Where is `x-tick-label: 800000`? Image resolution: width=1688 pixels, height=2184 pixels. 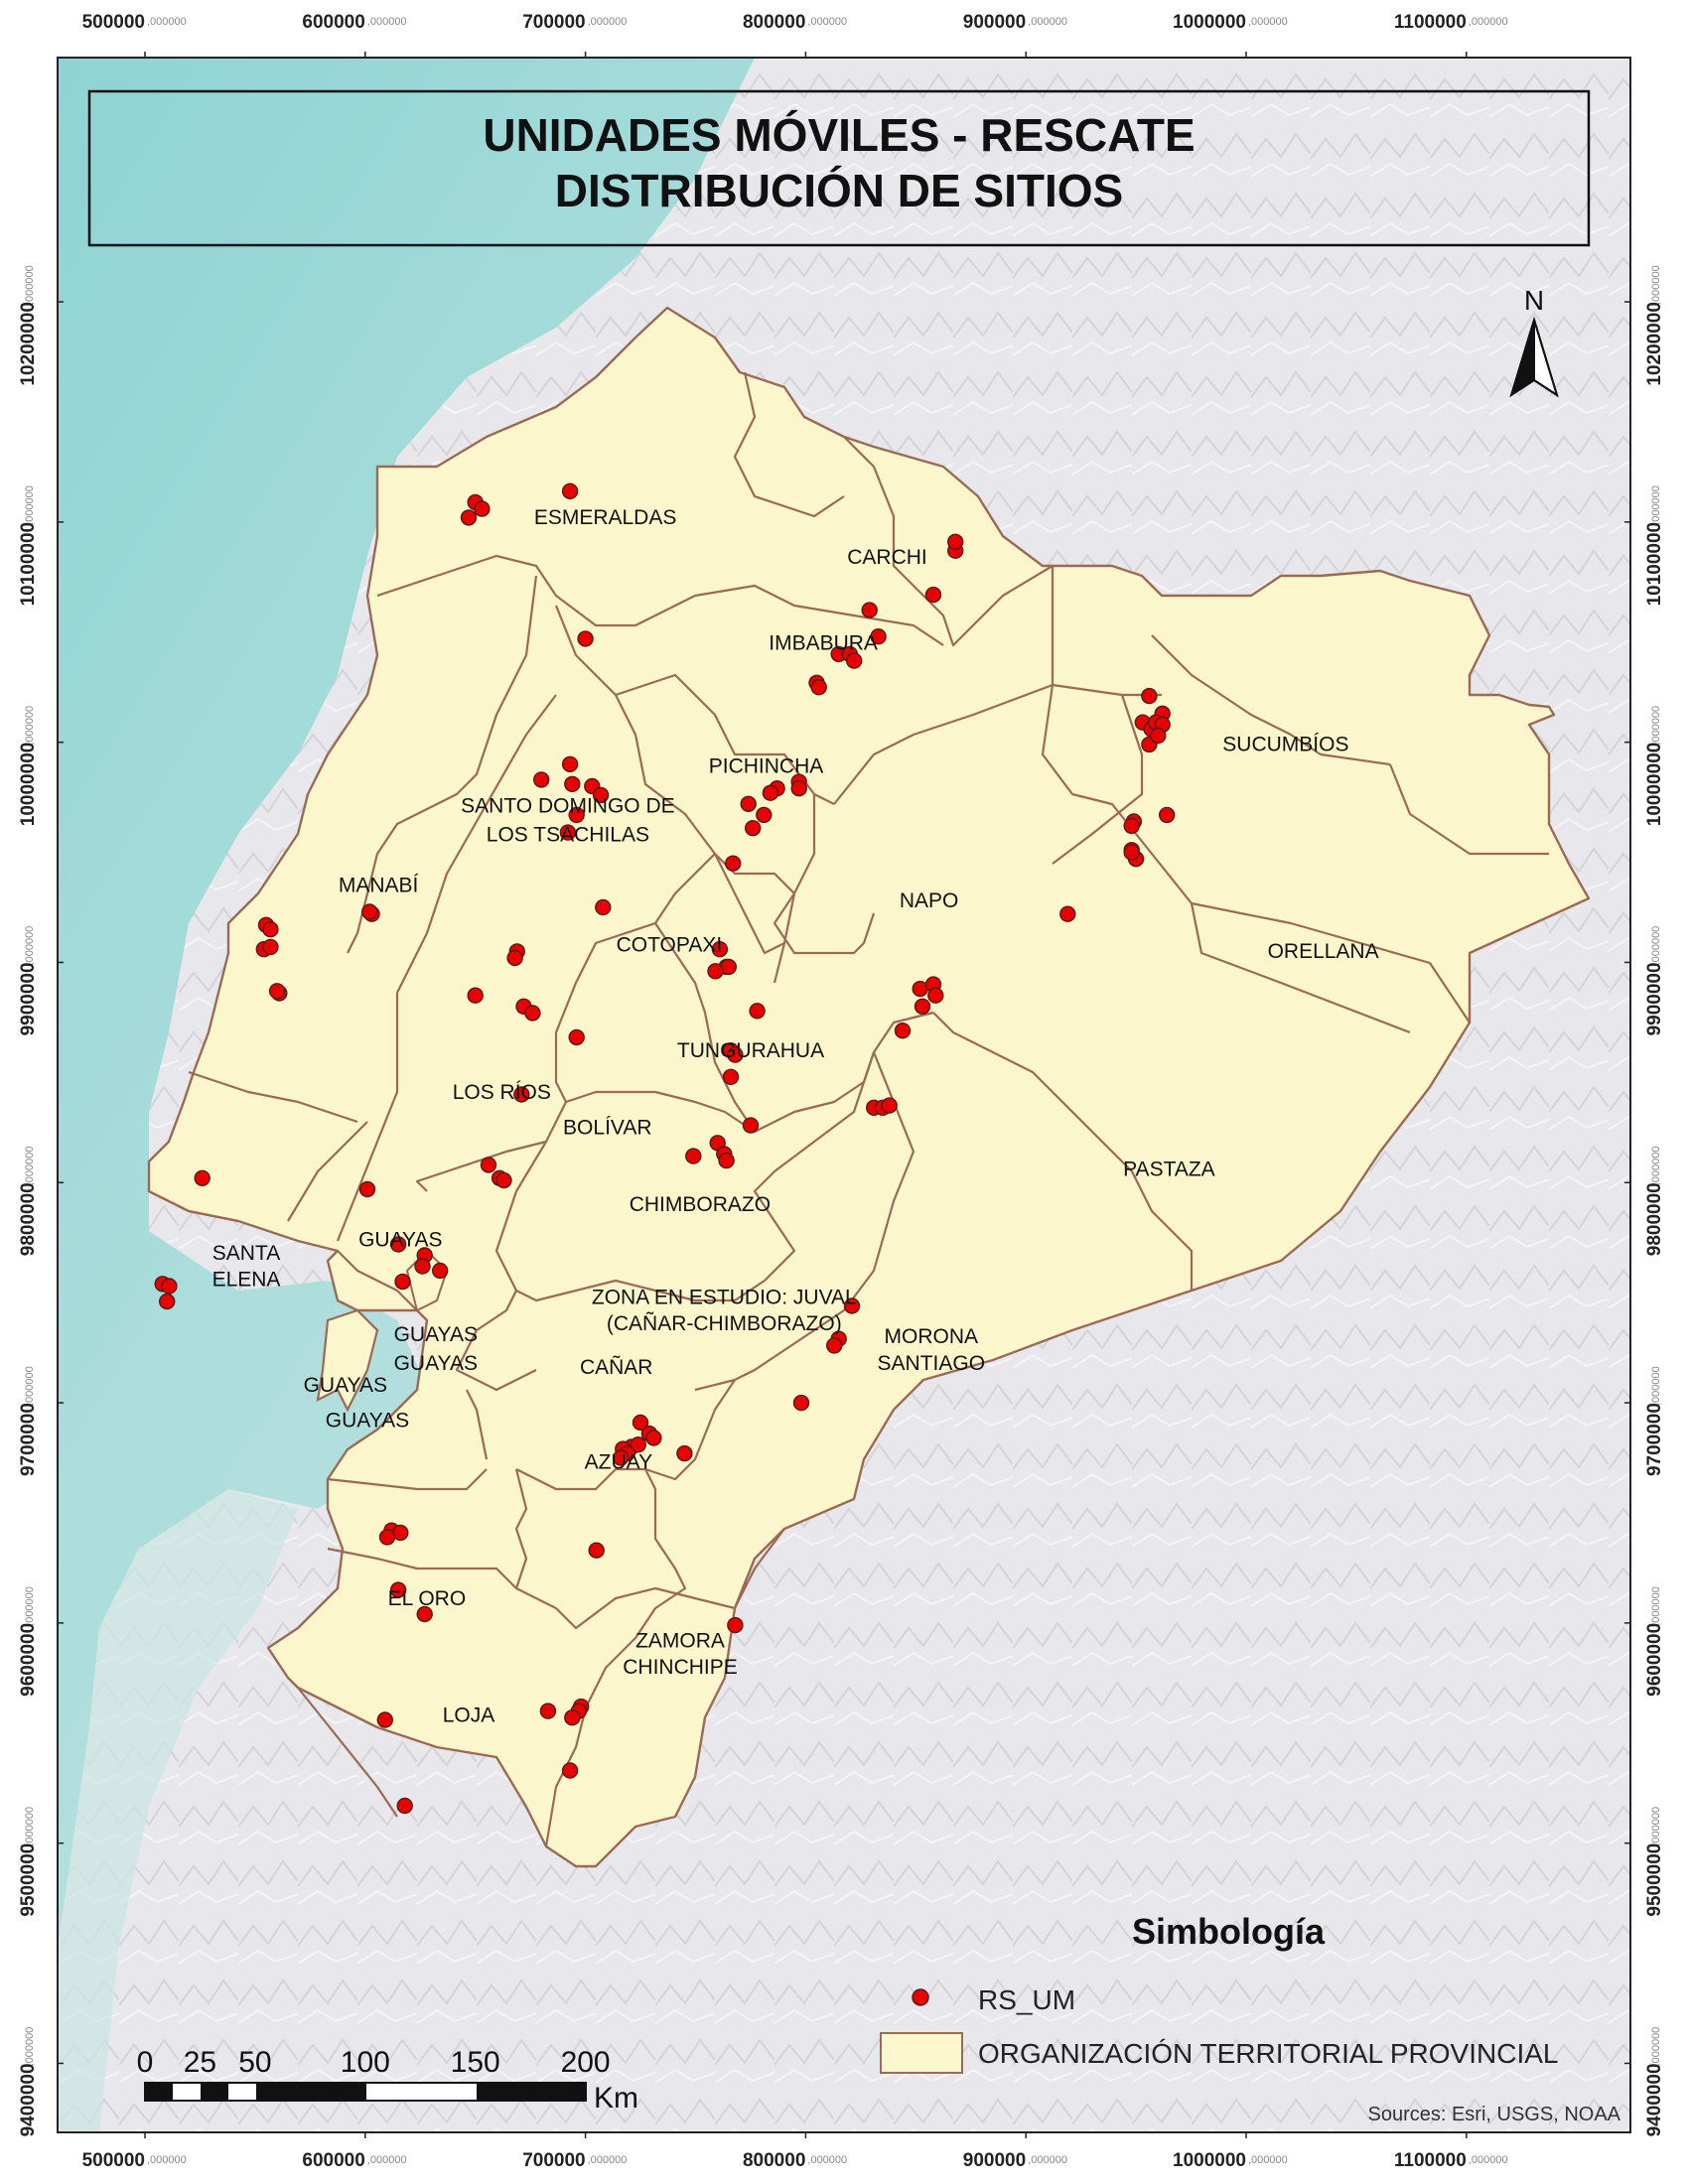
x-tick-label: 800000 is located at coordinates (774, 2160).